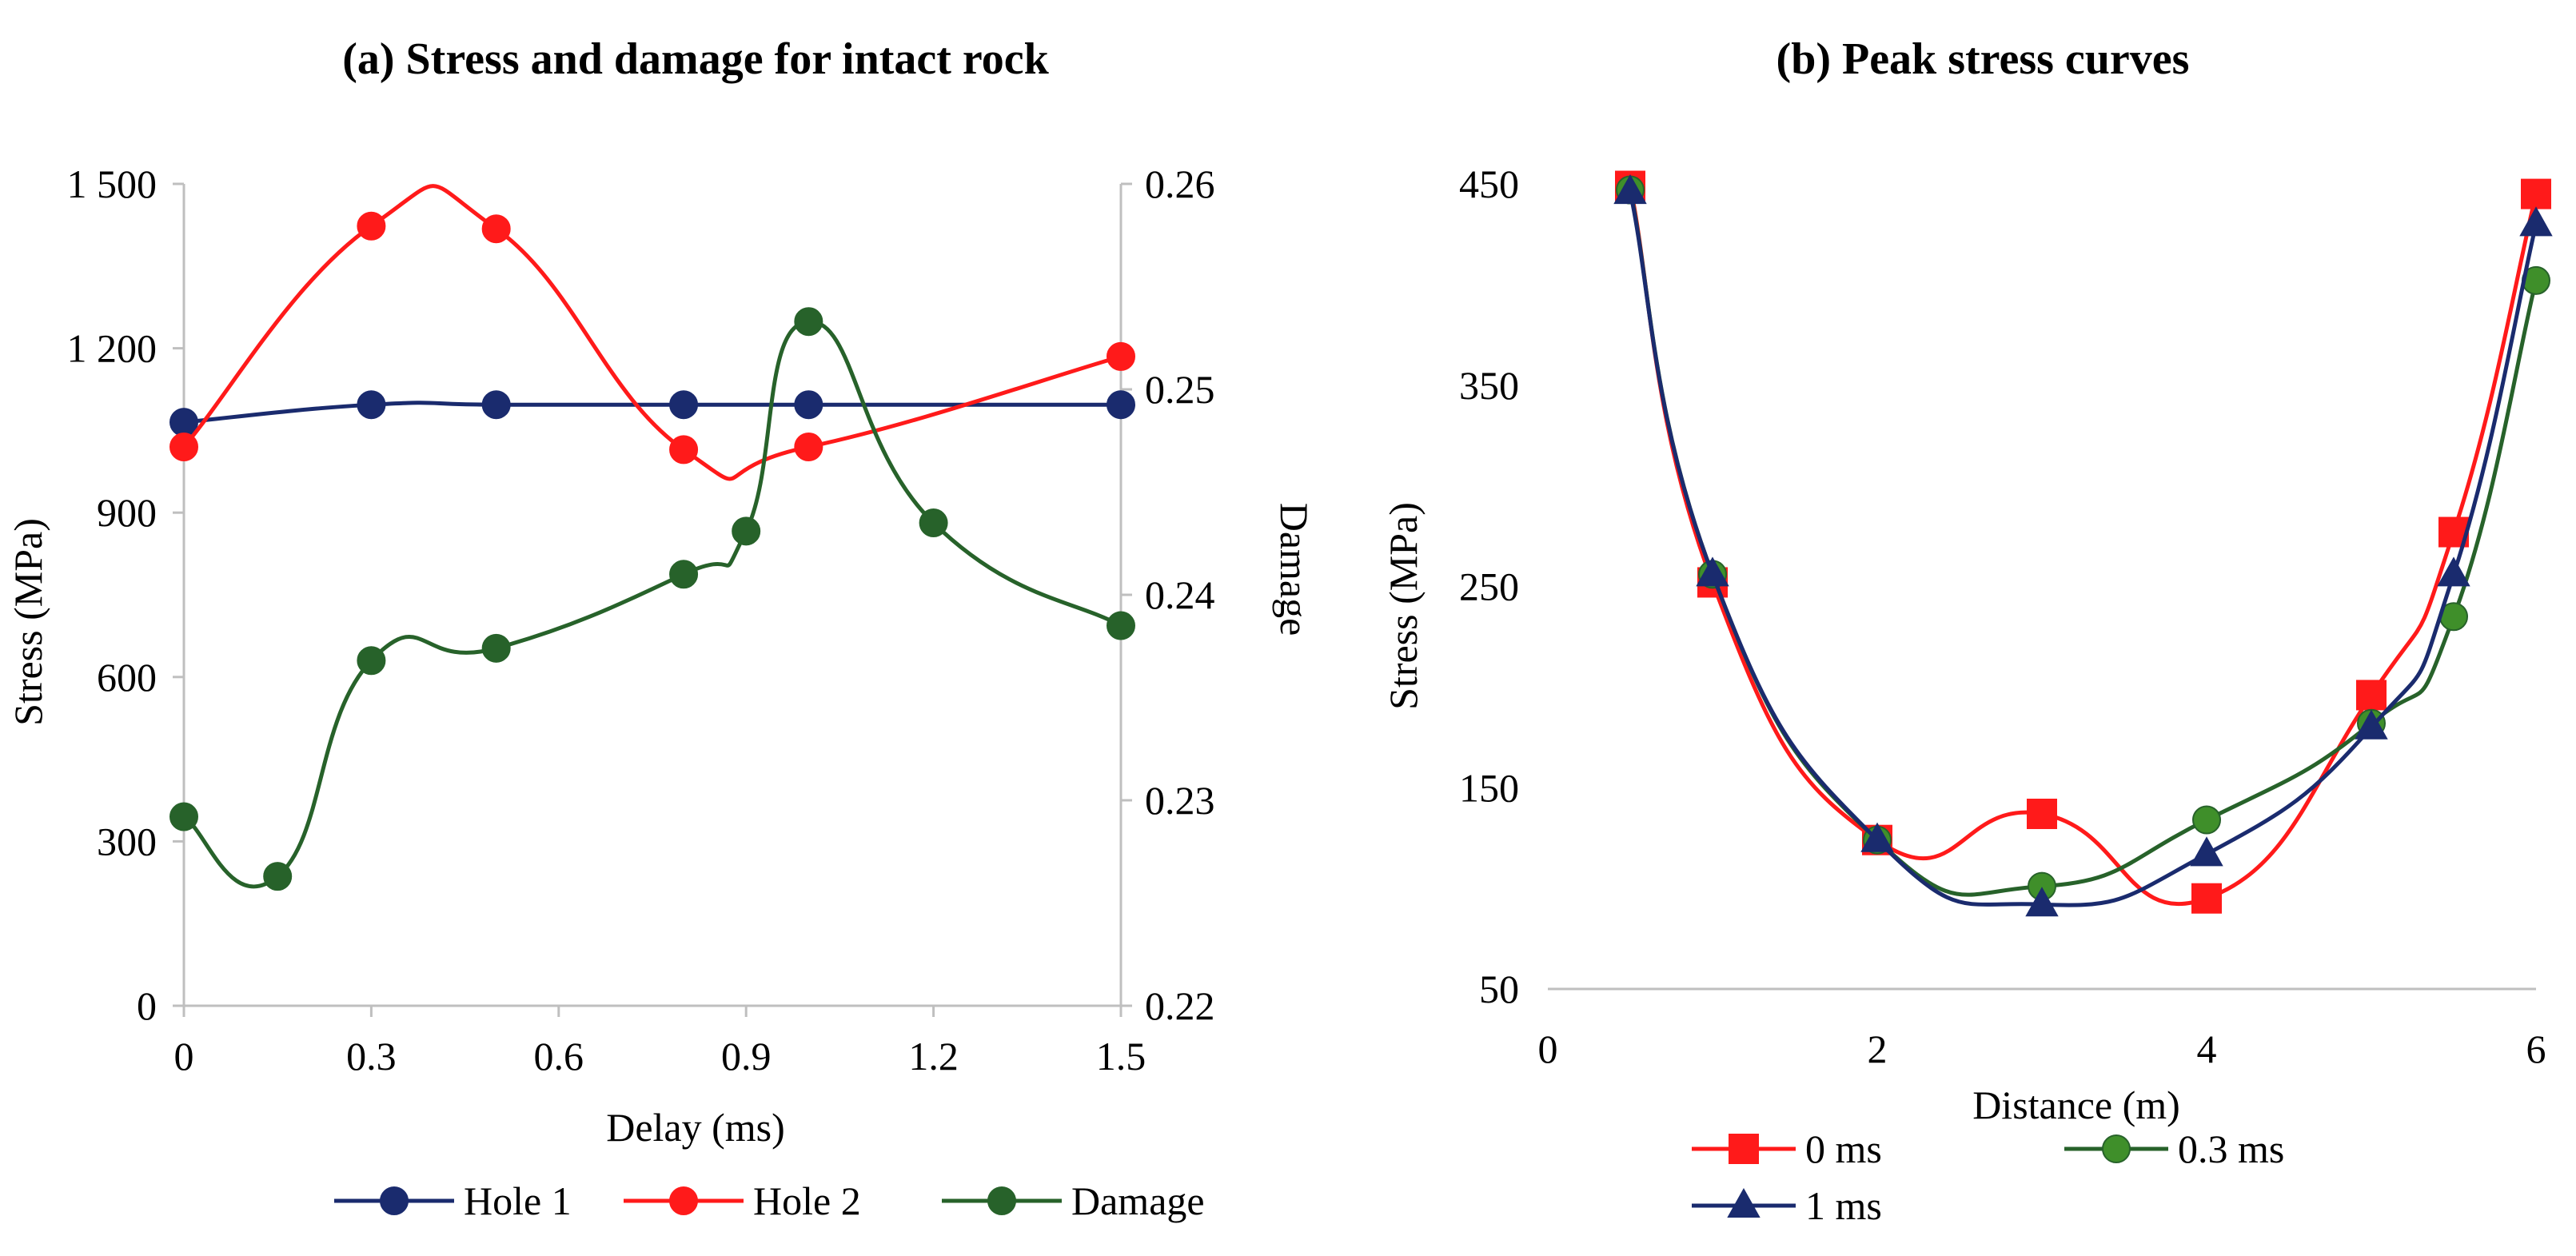 This screenshot has height=1256, width=2576. Describe the element at coordinates (184, 1056) in the screenshot. I see `chart-a-xtick-label: 0` at that location.